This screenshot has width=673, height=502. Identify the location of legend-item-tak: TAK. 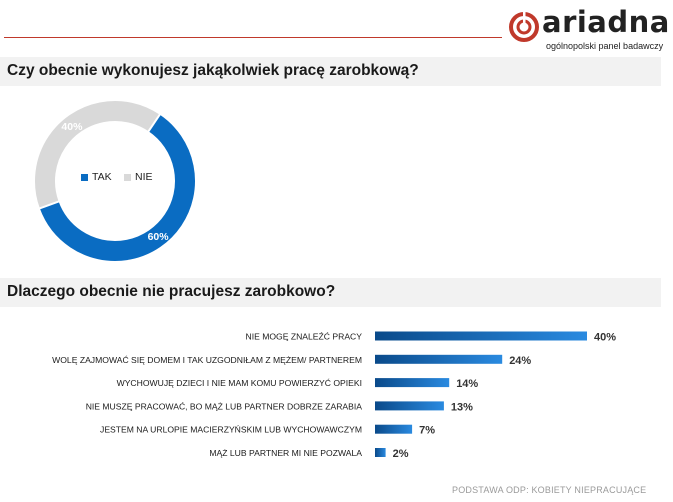
(96, 177).